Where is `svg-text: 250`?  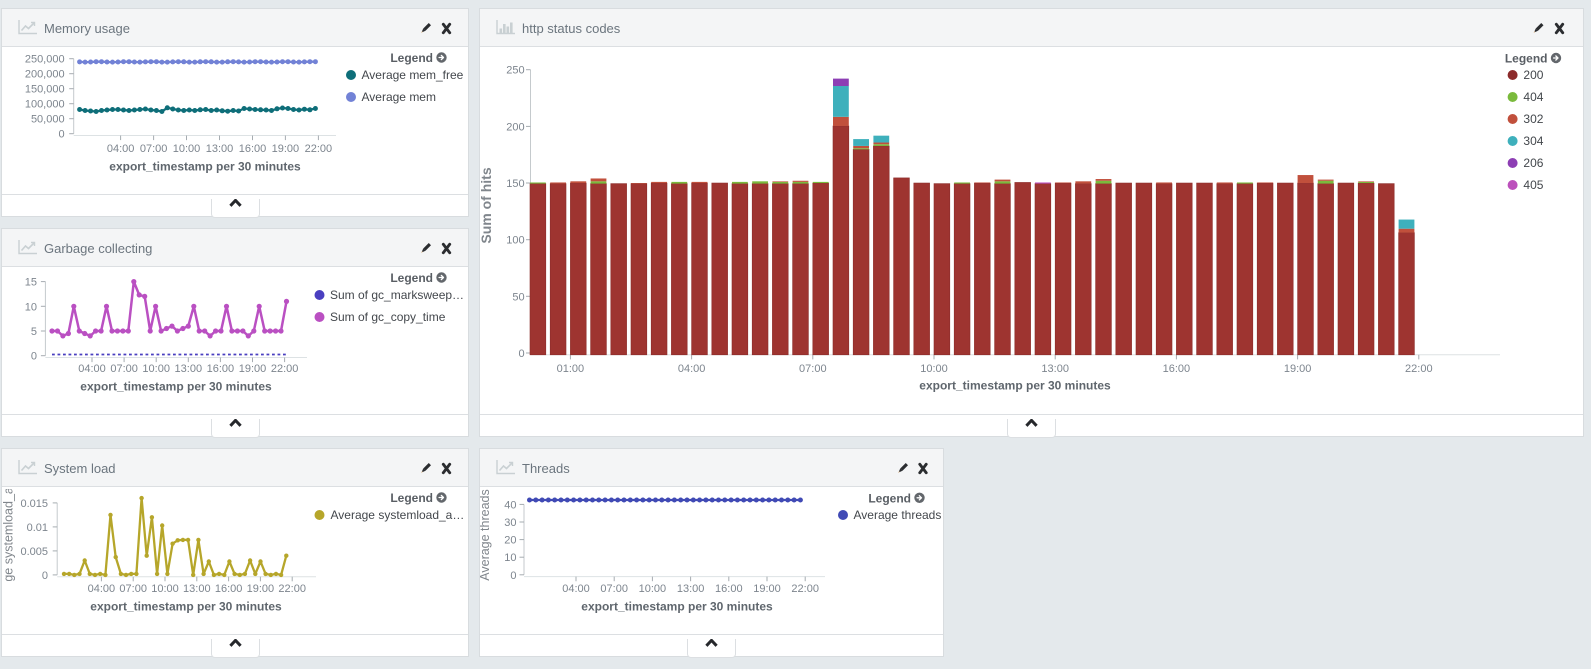
svg-text: 250 is located at coordinates (515, 71).